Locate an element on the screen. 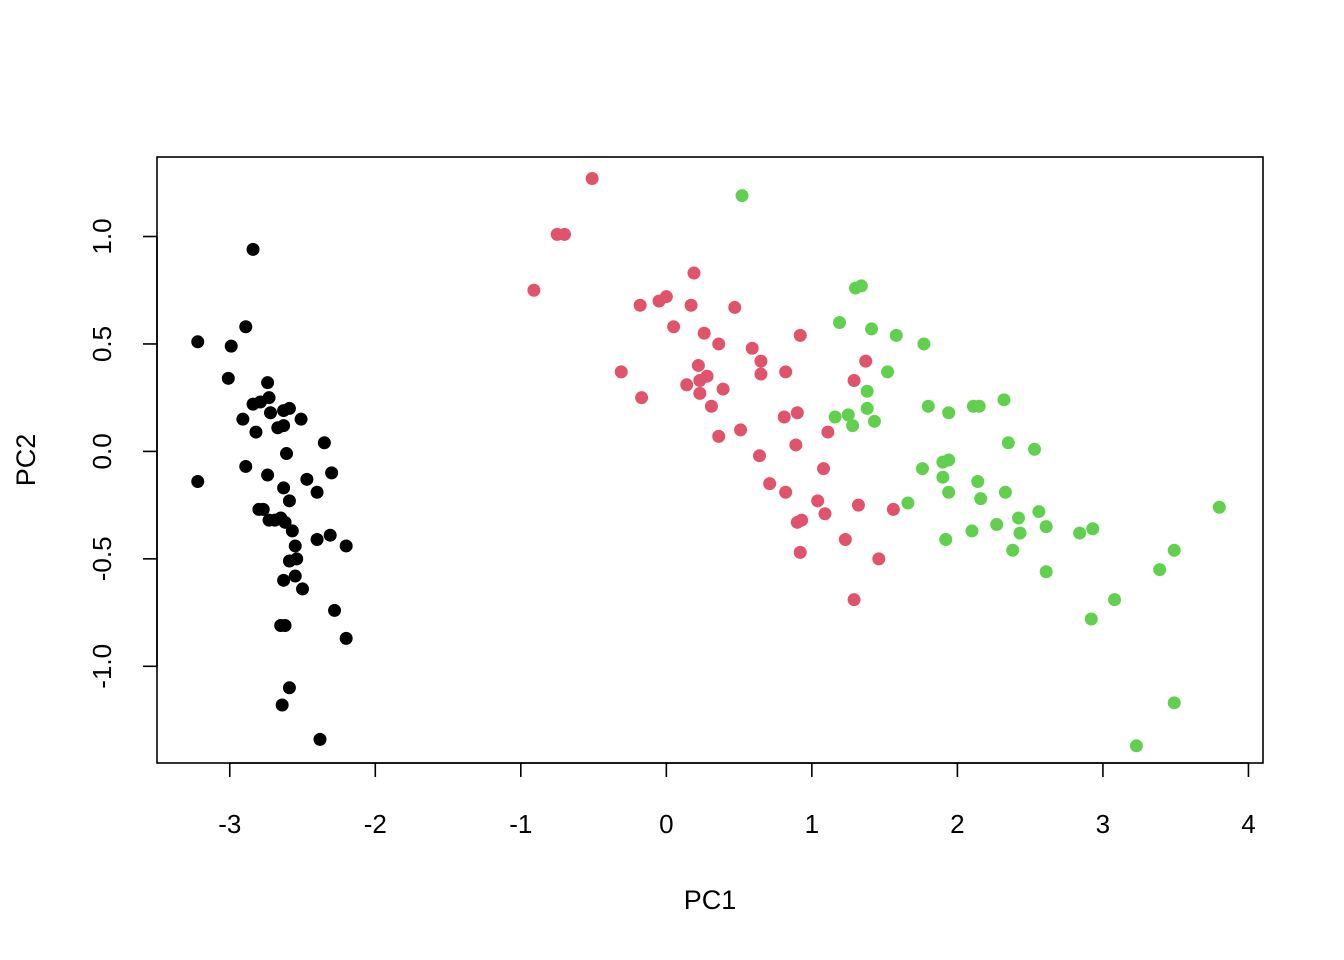  x-tick-label: 4 is located at coordinates (1248, 824).